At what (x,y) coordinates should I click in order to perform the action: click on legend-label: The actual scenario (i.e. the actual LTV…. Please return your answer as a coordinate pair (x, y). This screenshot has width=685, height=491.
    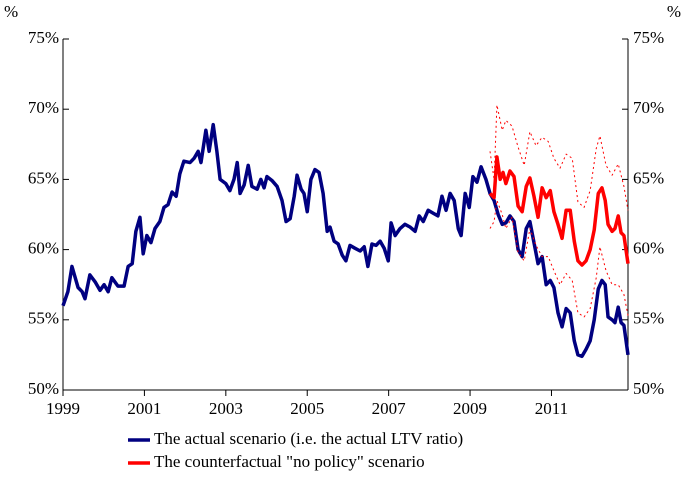
    Looking at the image, I should click on (308, 438).